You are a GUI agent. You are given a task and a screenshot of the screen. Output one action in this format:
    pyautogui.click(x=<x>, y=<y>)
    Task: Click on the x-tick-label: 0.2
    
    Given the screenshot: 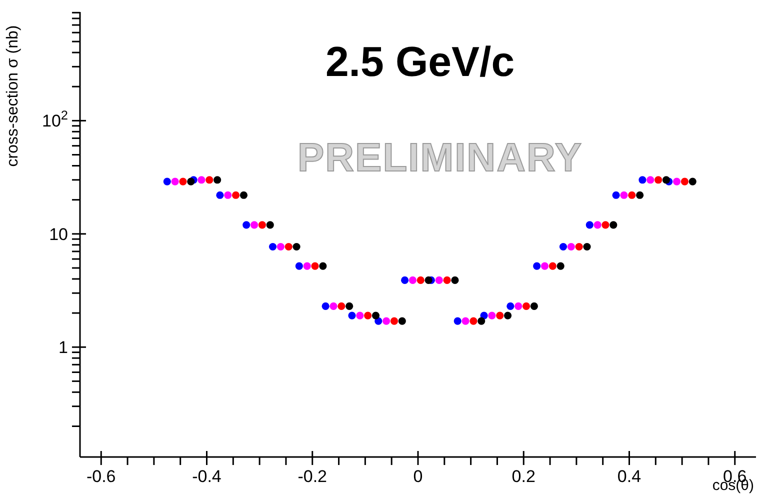 What is the action you would take?
    pyautogui.click(x=524, y=476)
    